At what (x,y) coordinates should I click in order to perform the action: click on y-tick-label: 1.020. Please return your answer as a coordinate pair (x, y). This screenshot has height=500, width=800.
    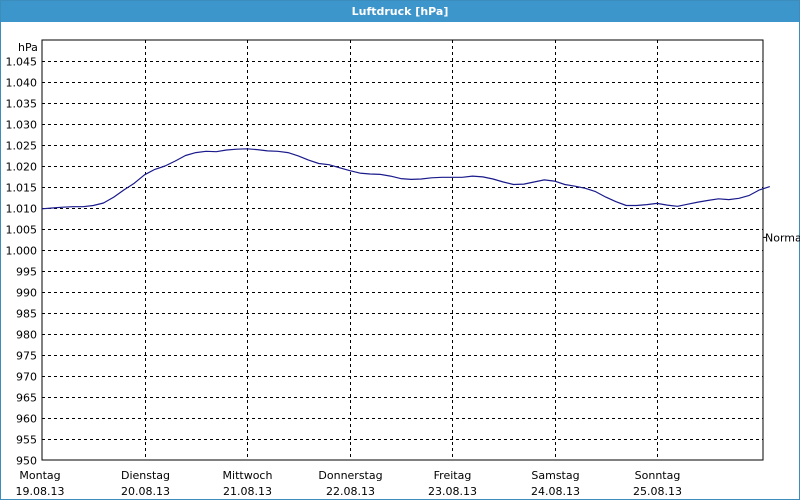
    Looking at the image, I should click on (22, 167).